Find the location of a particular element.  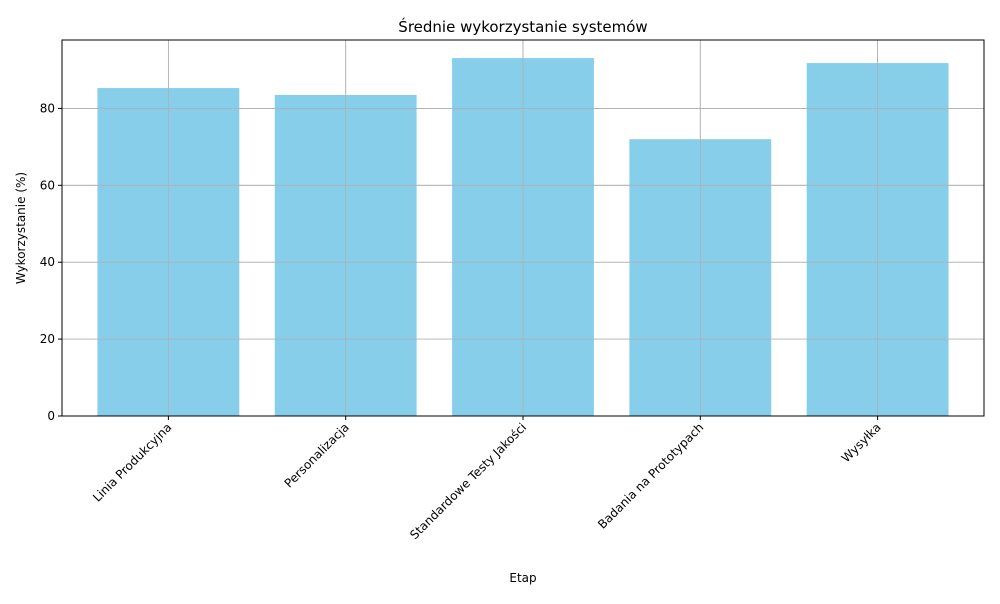

y-axis-label: Wykorzystanie (%) is located at coordinates (21, 228).